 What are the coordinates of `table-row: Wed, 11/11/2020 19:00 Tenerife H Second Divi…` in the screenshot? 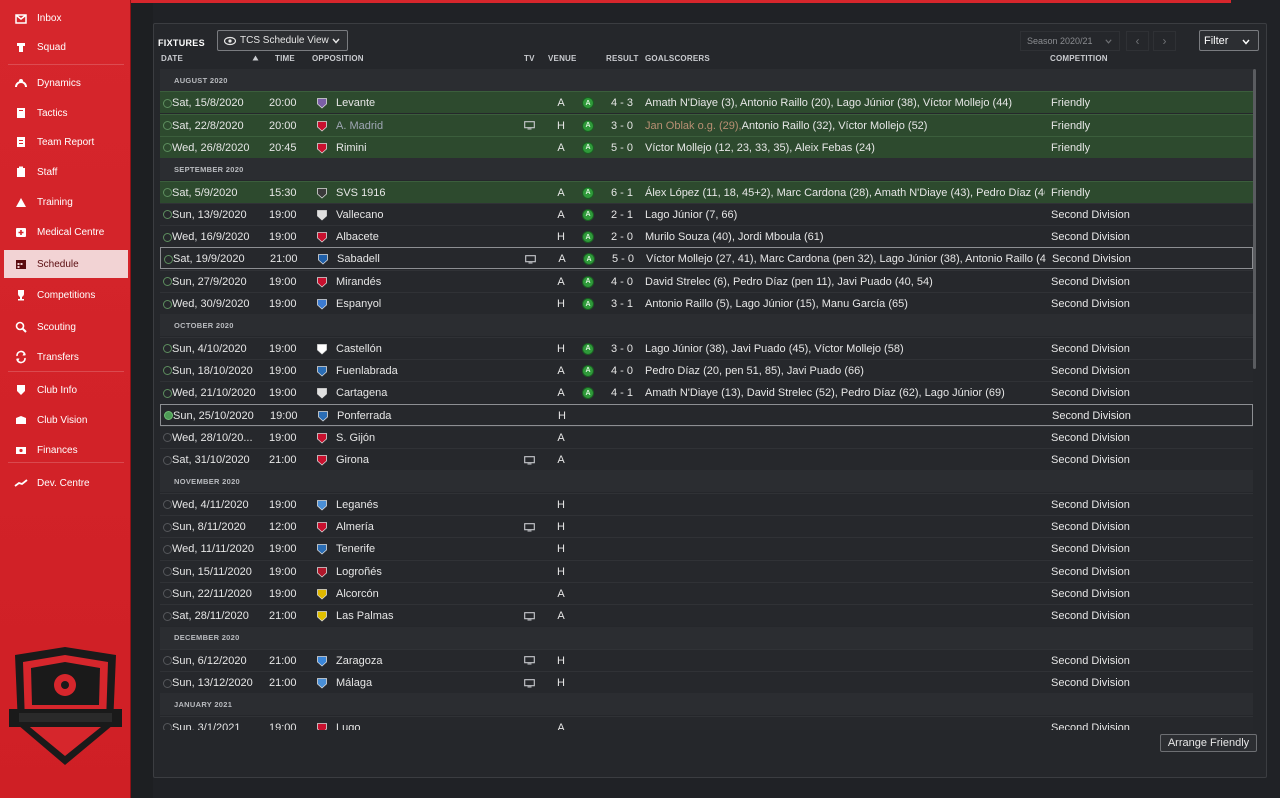 It's located at (706, 548).